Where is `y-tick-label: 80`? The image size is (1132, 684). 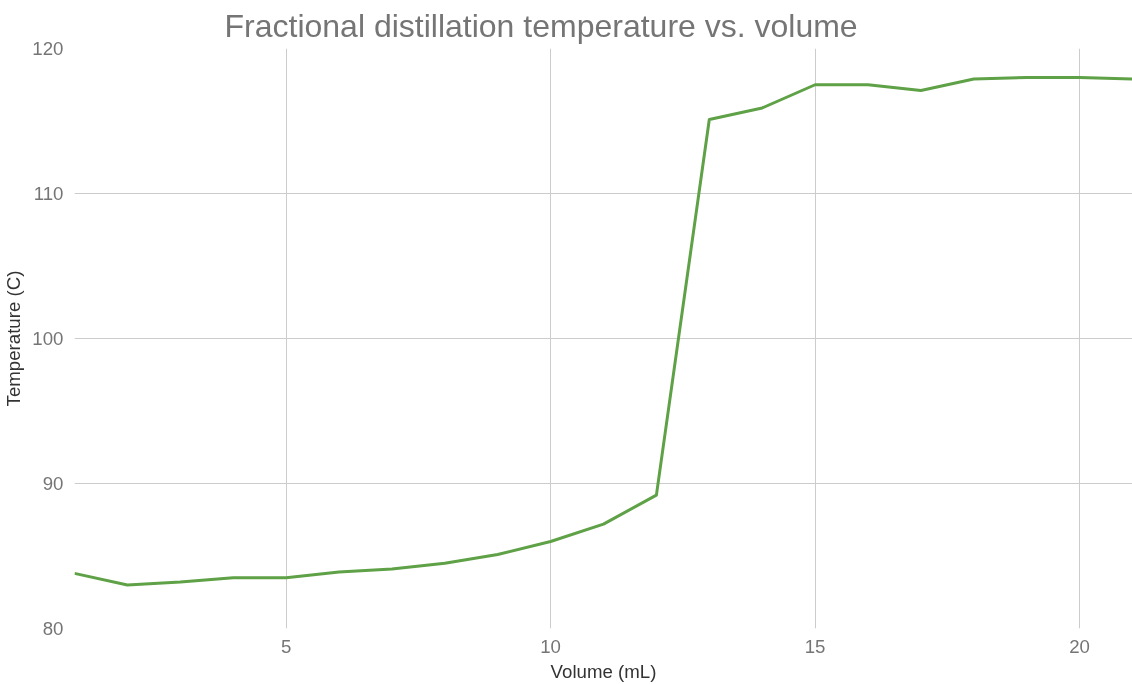
y-tick-label: 80 is located at coordinates (53, 628).